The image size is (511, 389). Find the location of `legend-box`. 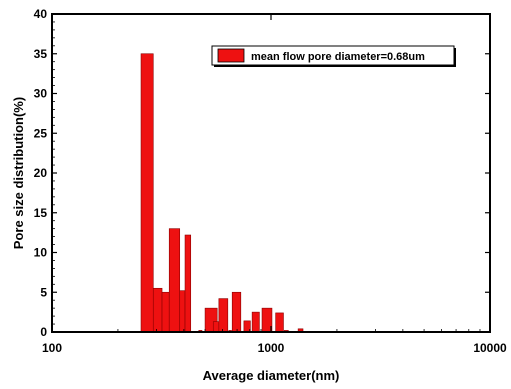

legend-box is located at coordinates (333, 55).